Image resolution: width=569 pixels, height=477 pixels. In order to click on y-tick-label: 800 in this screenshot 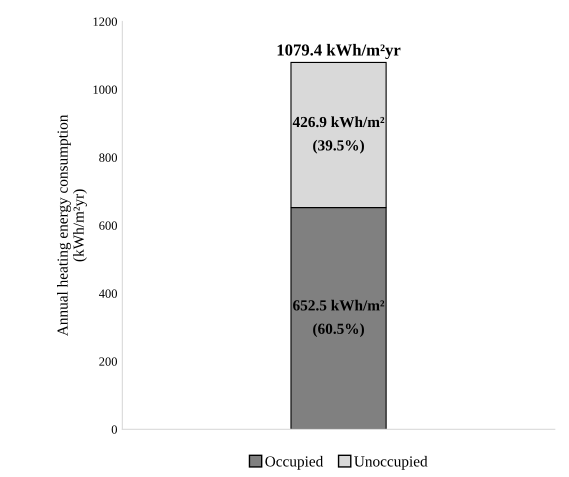, I will do `click(108, 157)`.